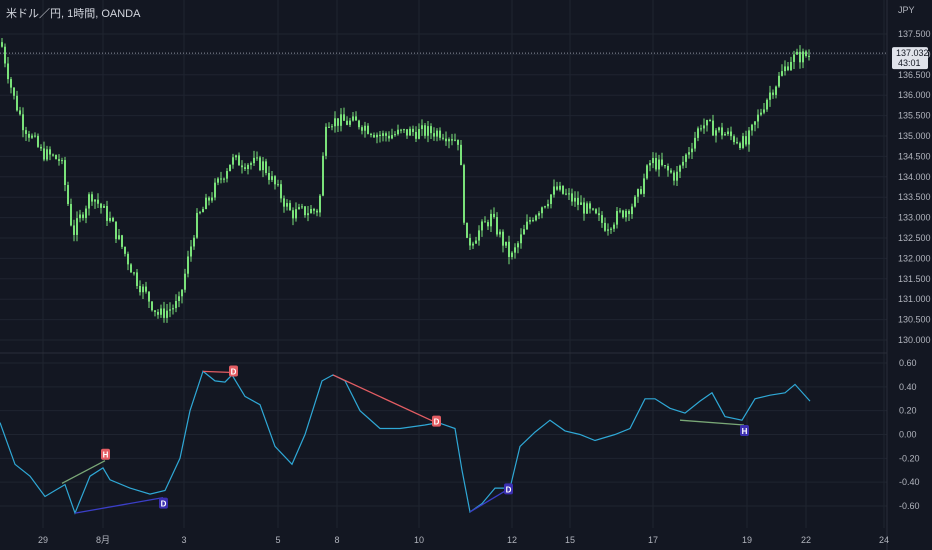  What do you see at coordinates (914, 75) in the screenshot?
I see `price-tick-label: 136.500` at bounding box center [914, 75].